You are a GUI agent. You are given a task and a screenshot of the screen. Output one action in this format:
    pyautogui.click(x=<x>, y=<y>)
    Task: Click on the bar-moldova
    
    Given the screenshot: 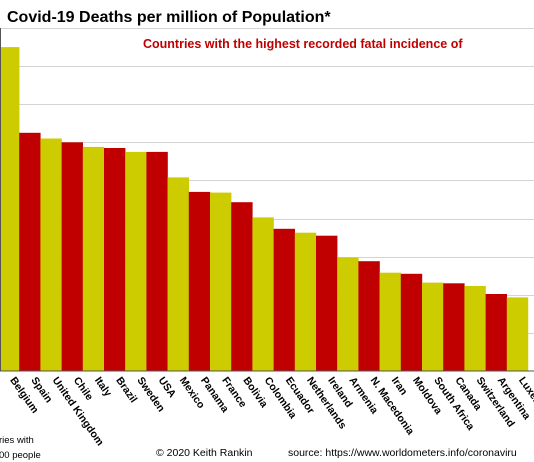 What is the action you would take?
    pyautogui.click(x=411, y=322)
    